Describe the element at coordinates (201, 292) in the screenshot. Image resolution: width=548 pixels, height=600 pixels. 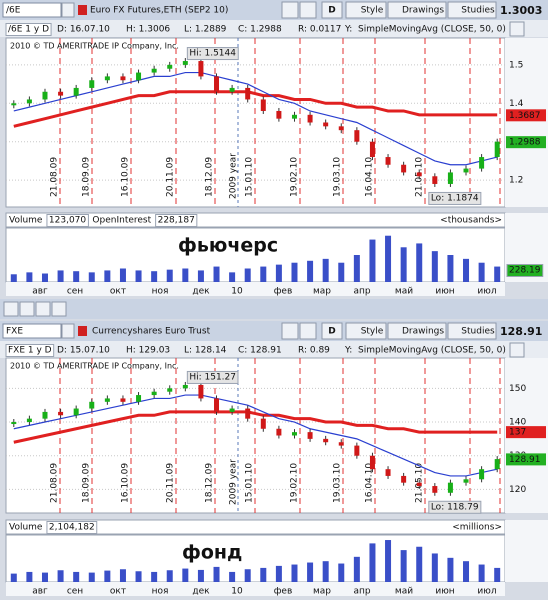
I see `x-tick-label: дек` at that location.